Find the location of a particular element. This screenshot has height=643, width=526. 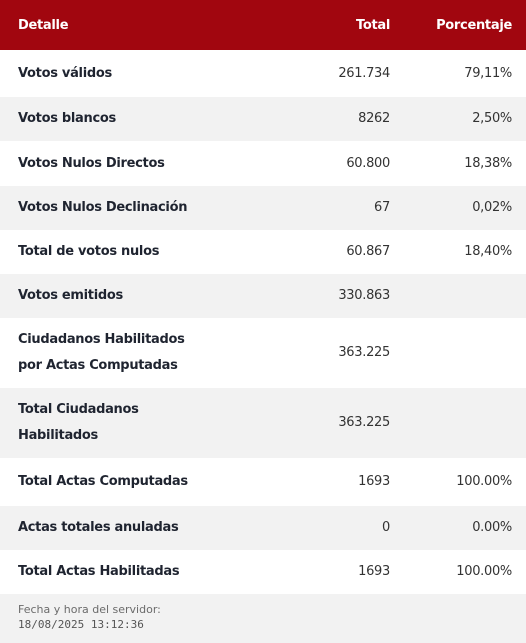

detail-text: Actas totales anuladas is located at coordinates (98, 527).